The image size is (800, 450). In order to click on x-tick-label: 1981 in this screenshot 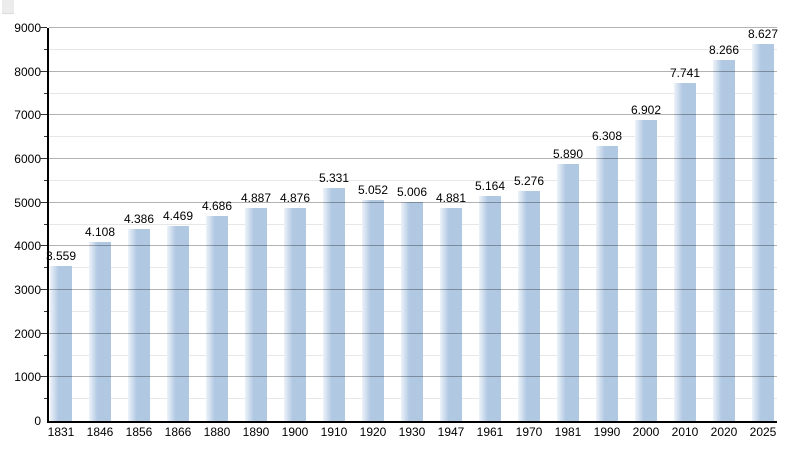, I will do `click(568, 432)`.